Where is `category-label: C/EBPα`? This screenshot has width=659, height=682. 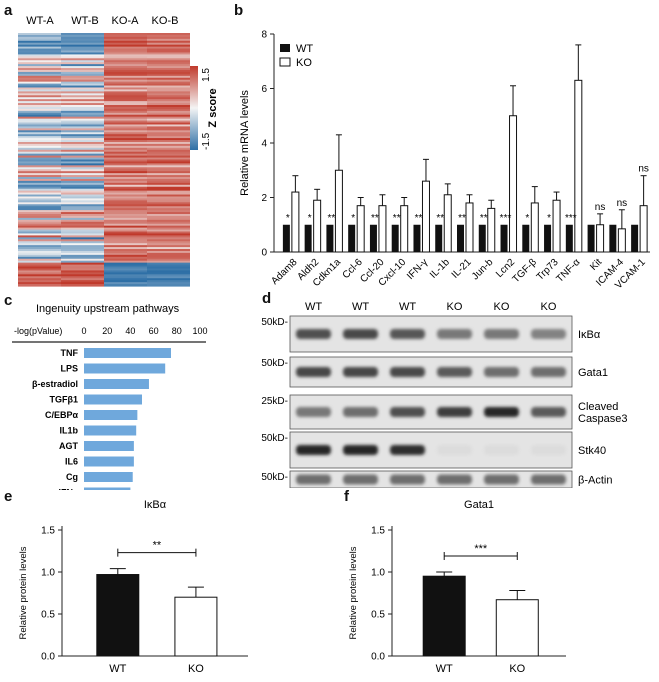 category-label: C/EBPα is located at coordinates (62, 415).